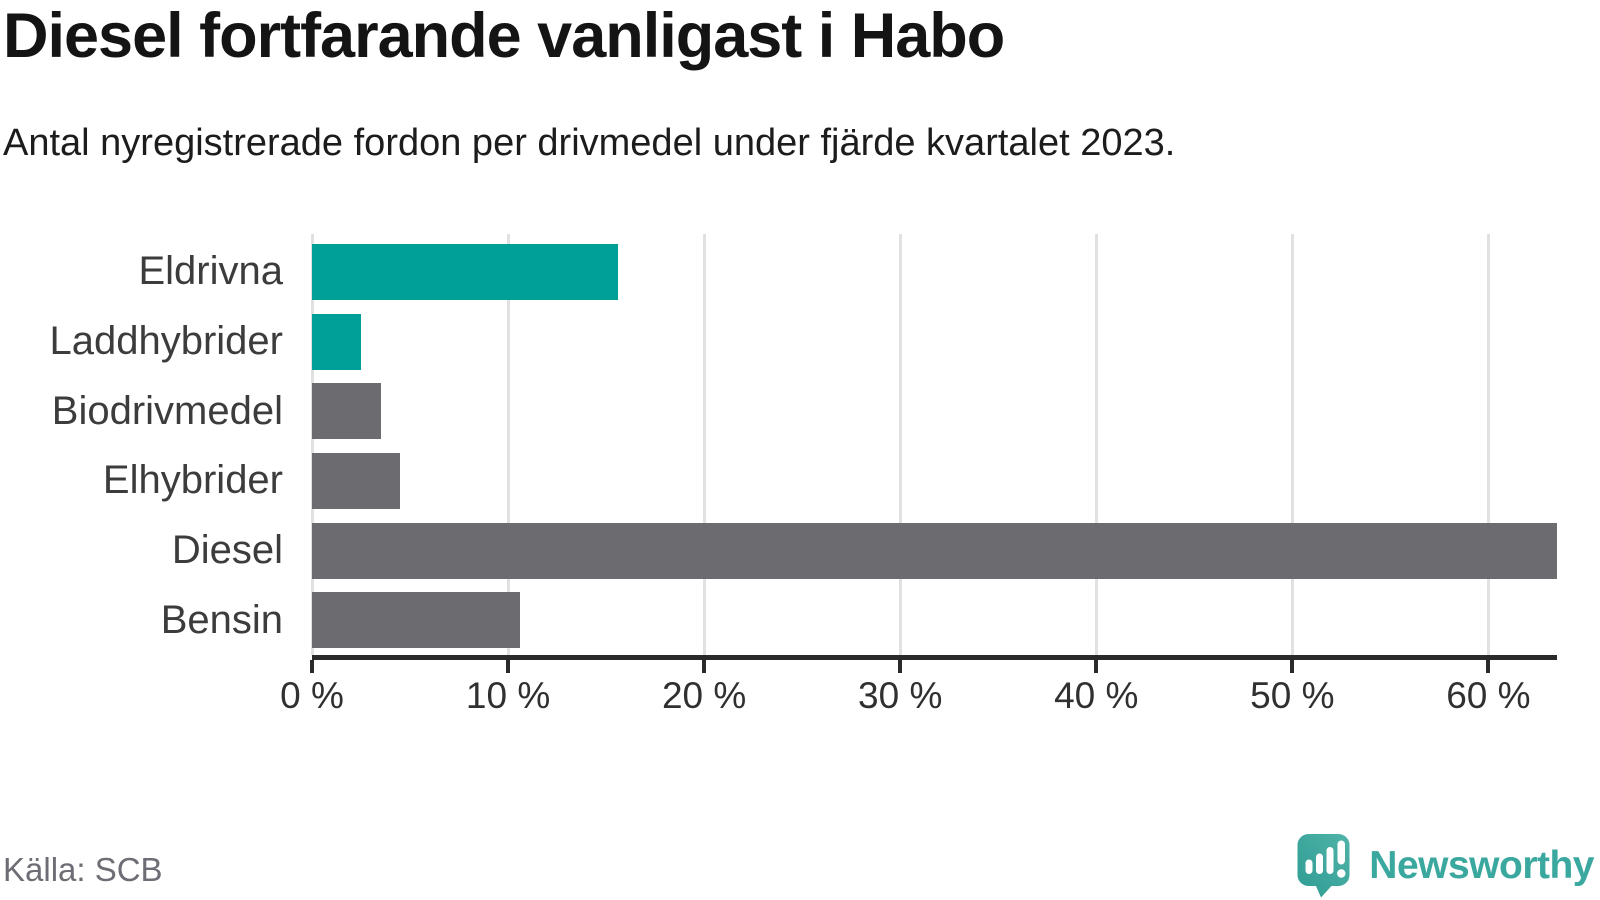  I want to click on x-tick-label-50: 50 %, so click(1292, 695).